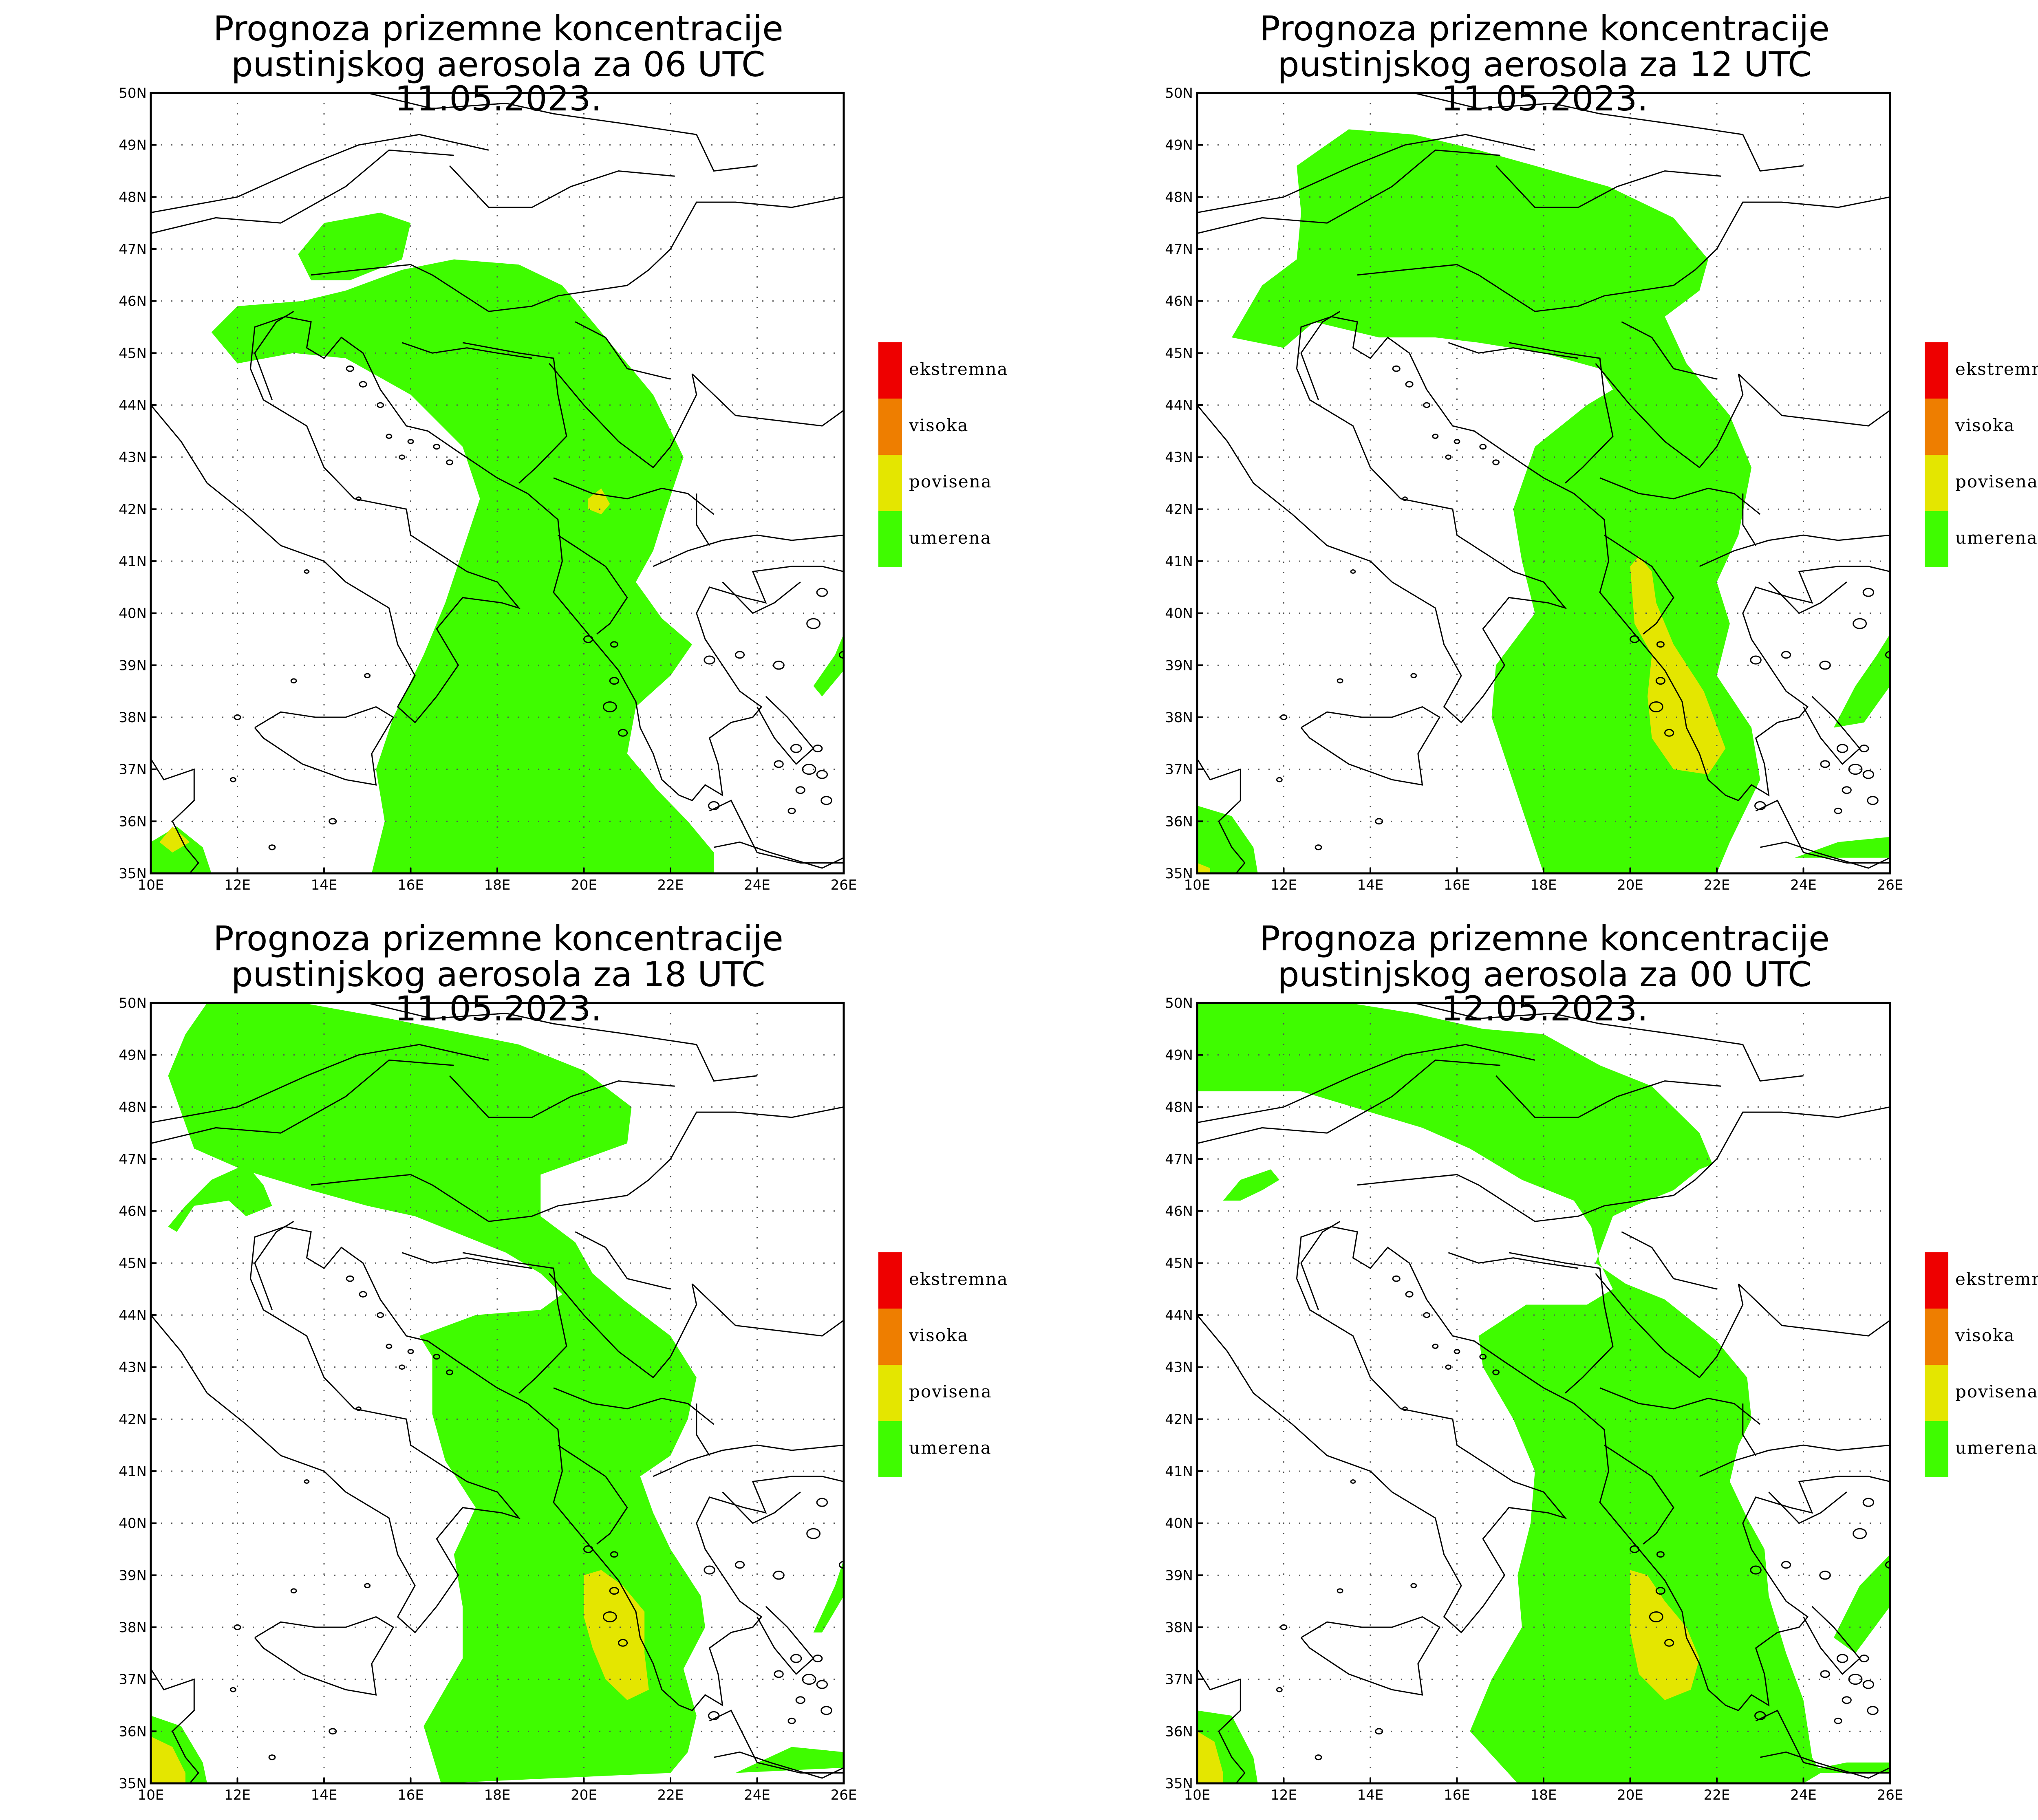  I want to click on map-area, so click(498, 1393).